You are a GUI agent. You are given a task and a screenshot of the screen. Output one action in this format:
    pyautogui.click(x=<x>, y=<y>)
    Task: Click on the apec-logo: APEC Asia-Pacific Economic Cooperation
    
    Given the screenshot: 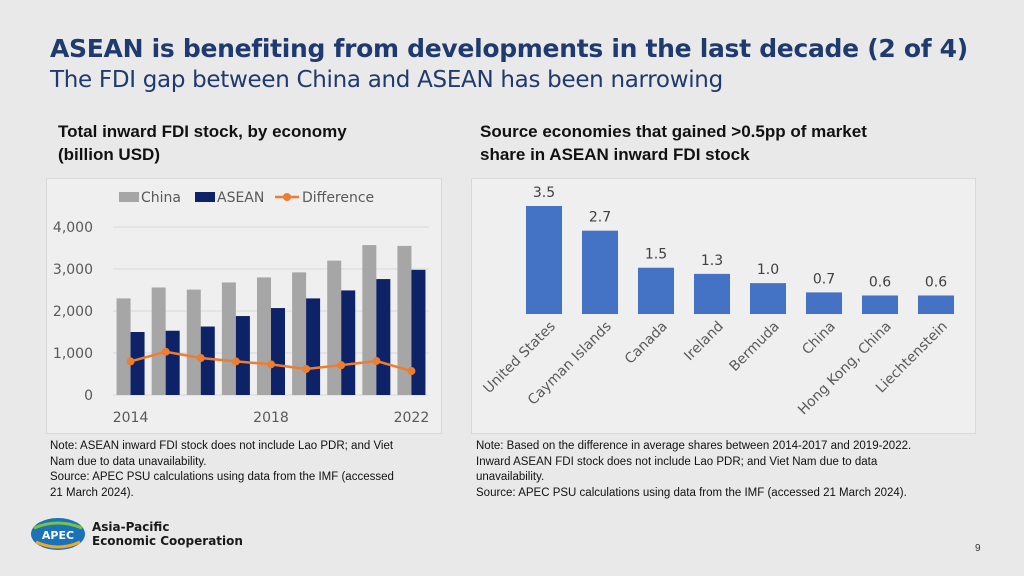 What is the action you would take?
    pyautogui.click(x=145, y=536)
    